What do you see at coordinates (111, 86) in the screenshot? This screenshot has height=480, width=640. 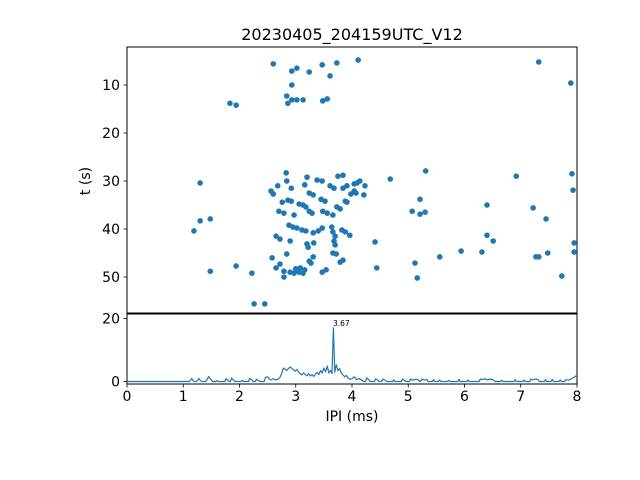 I see `y-tick-label: 10` at bounding box center [111, 86].